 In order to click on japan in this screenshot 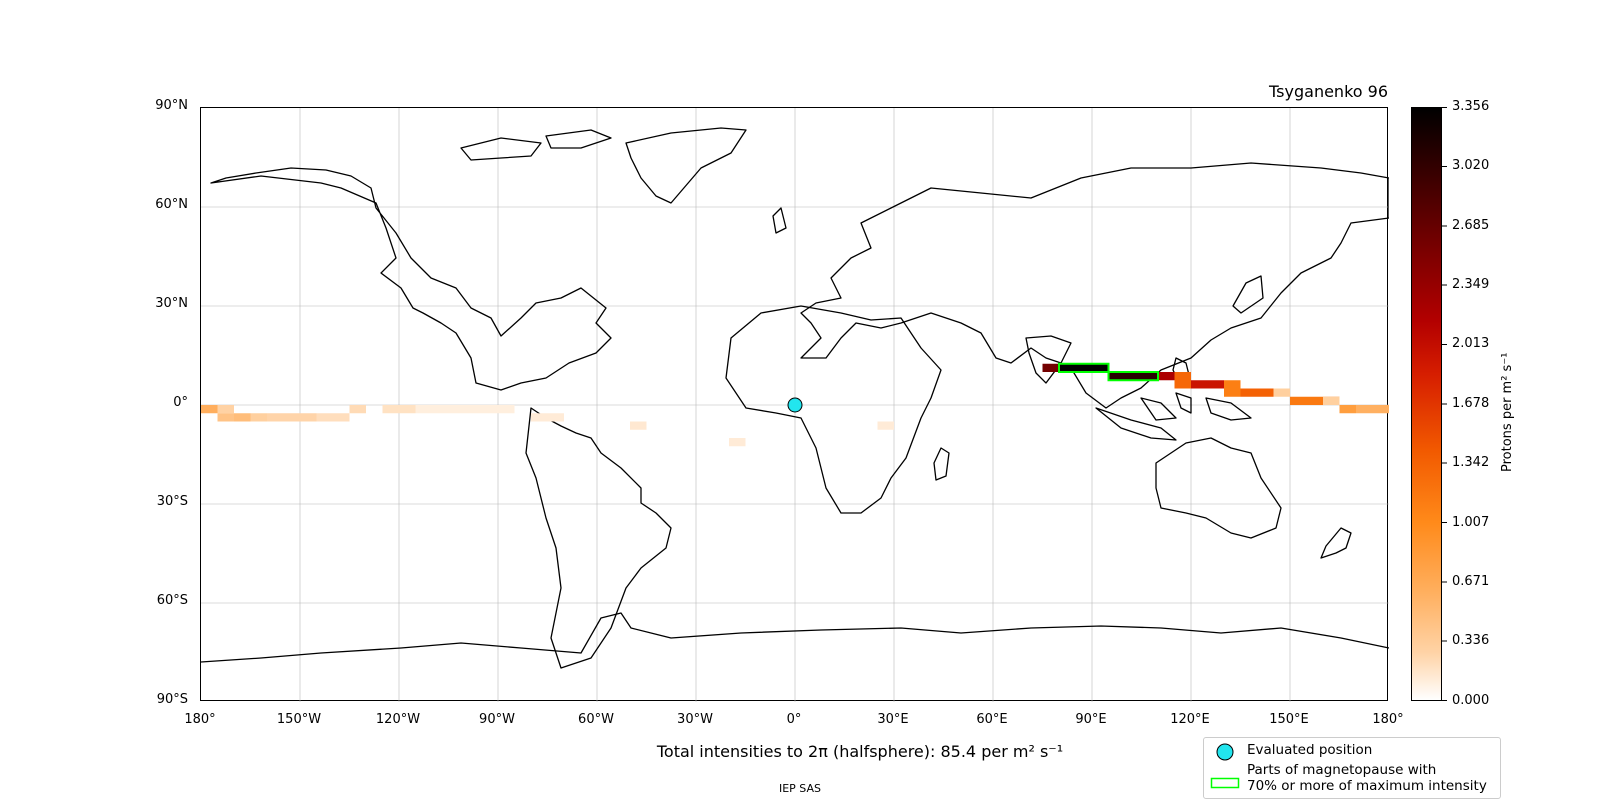, I will do `click(1248, 294)`.